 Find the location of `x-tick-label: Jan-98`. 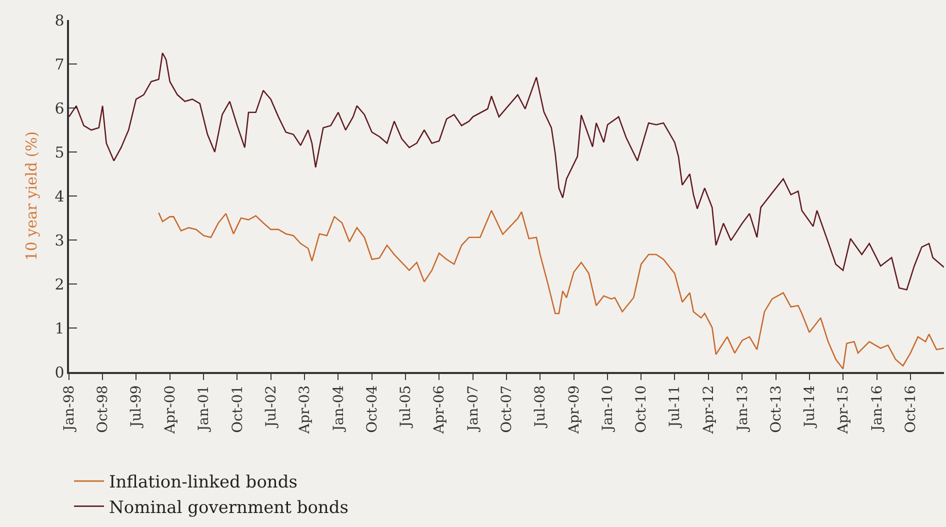

x-tick-label: Jan-98 is located at coordinates (70, 409).